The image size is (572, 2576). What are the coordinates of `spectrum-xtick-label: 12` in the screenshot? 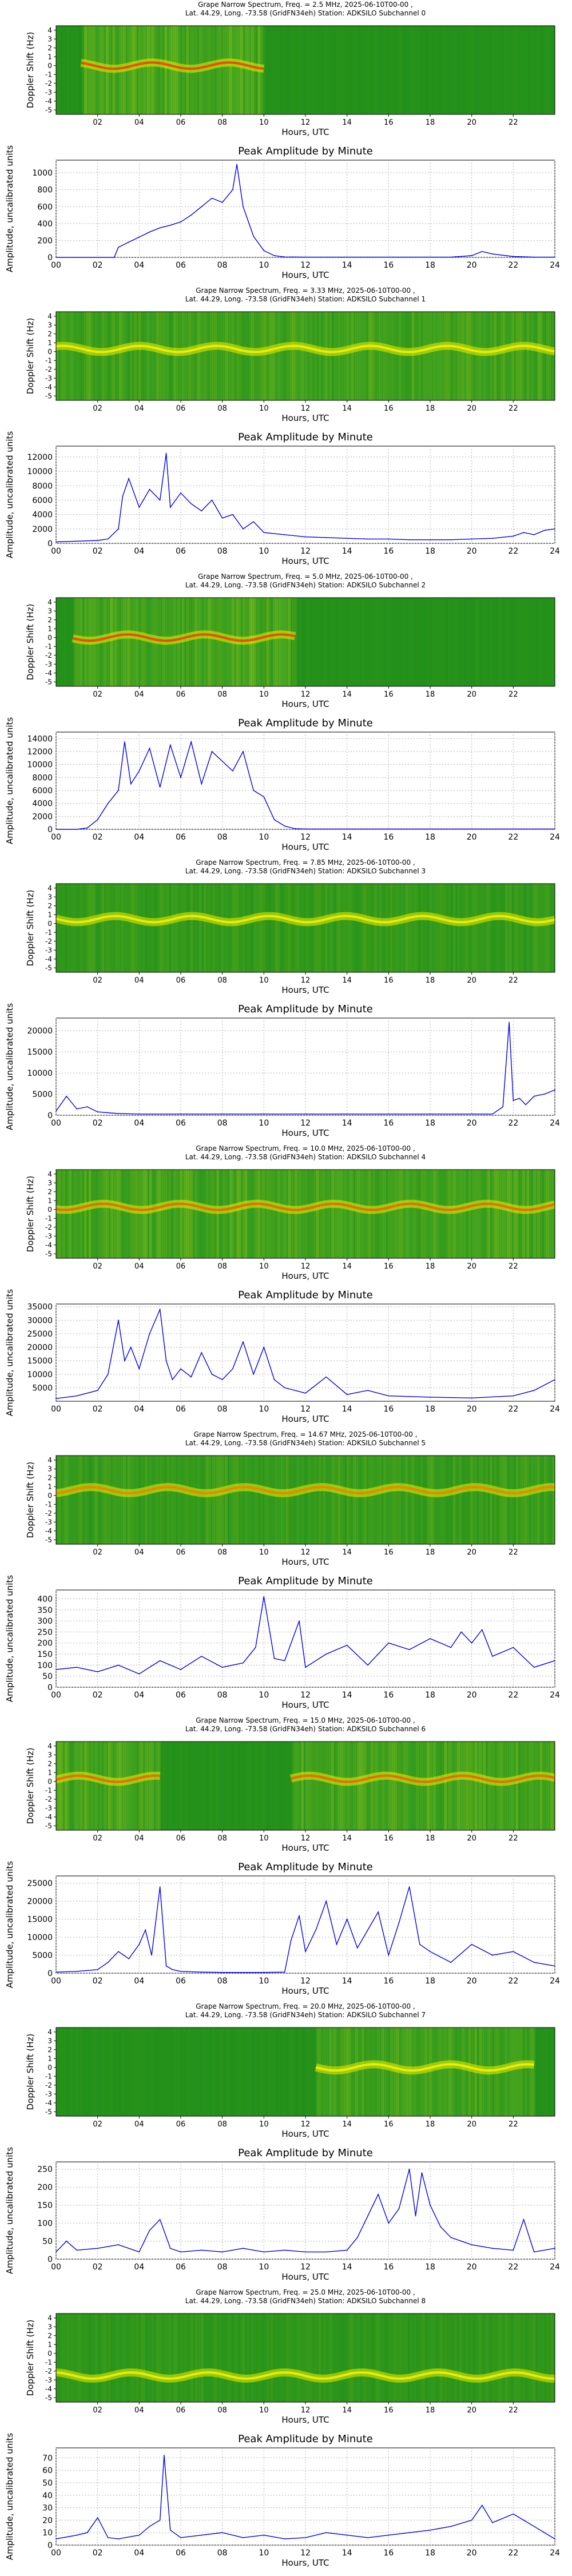 It's located at (306, 1838).